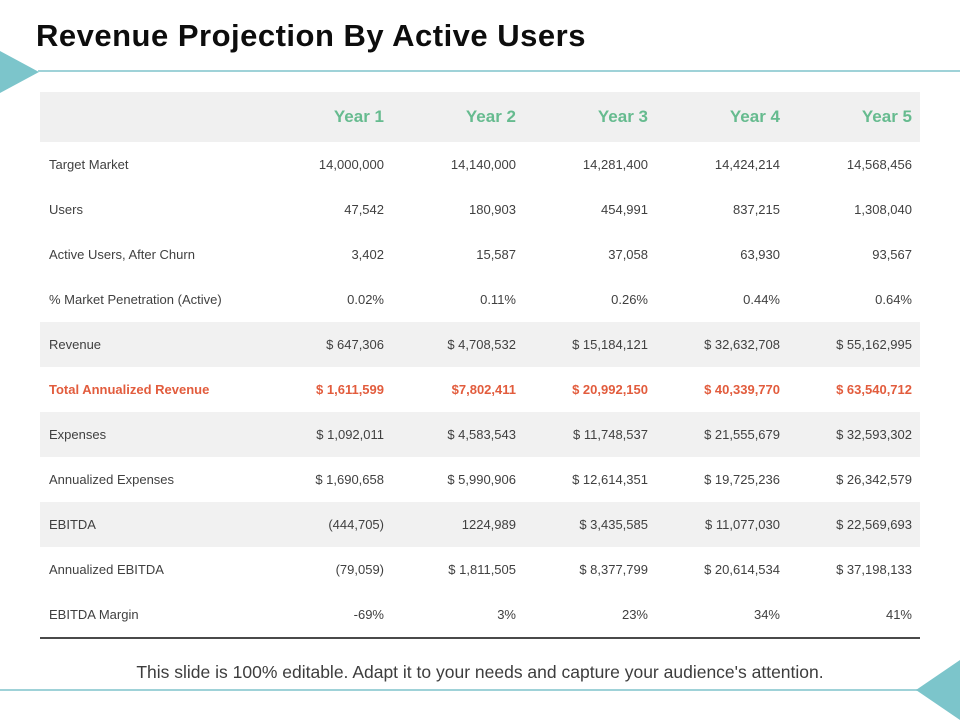  Describe the element at coordinates (610, 389) in the screenshot. I see `cell-value: $ 20,992,150` at that location.